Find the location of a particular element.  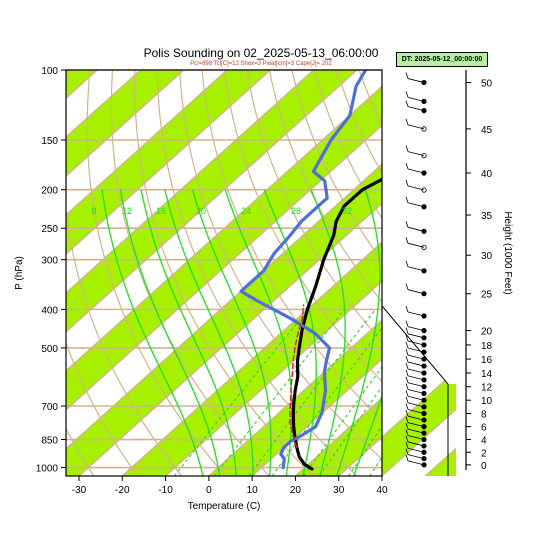

height-tick-label: 20 is located at coordinates (487, 332).